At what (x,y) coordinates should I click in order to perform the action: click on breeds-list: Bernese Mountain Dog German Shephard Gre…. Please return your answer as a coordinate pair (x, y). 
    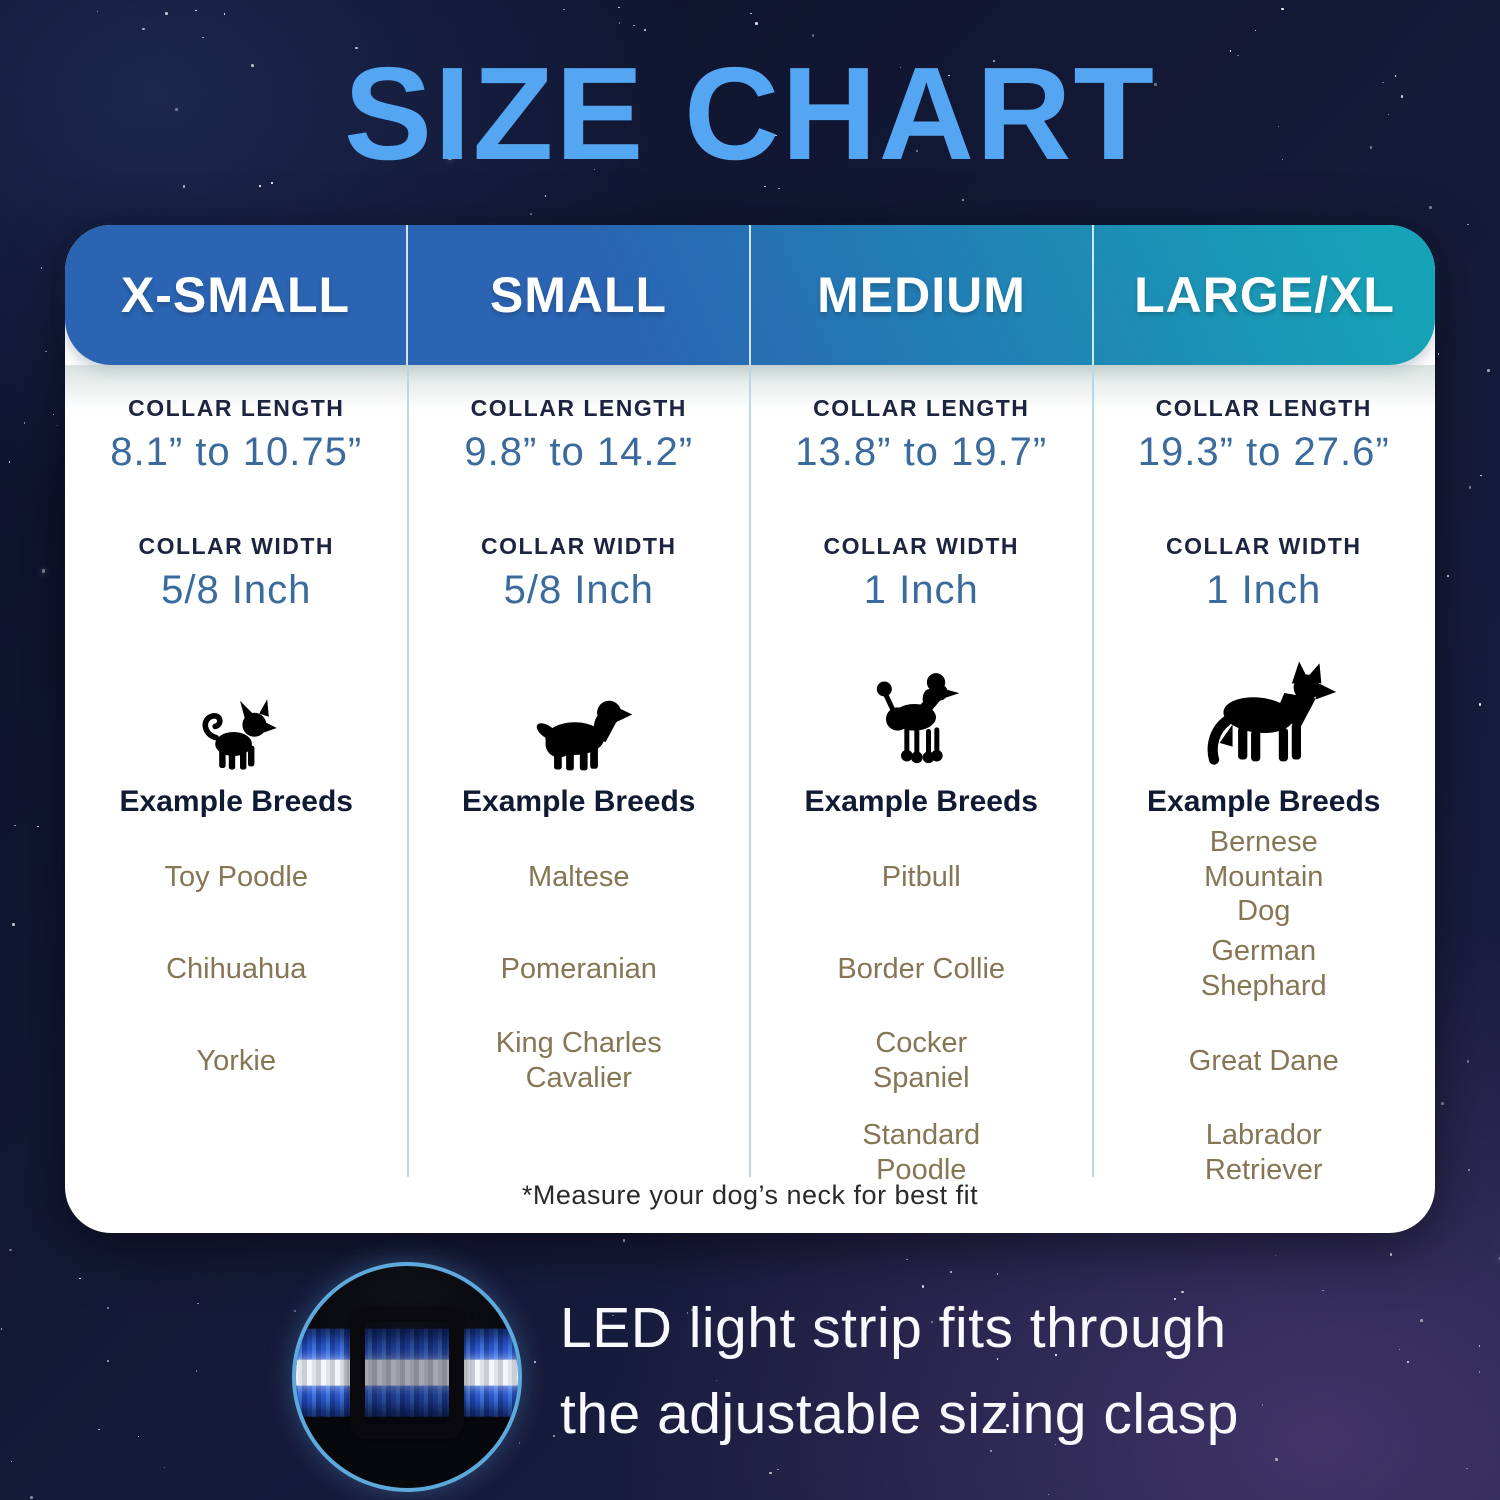
    Looking at the image, I should click on (1264, 1012).